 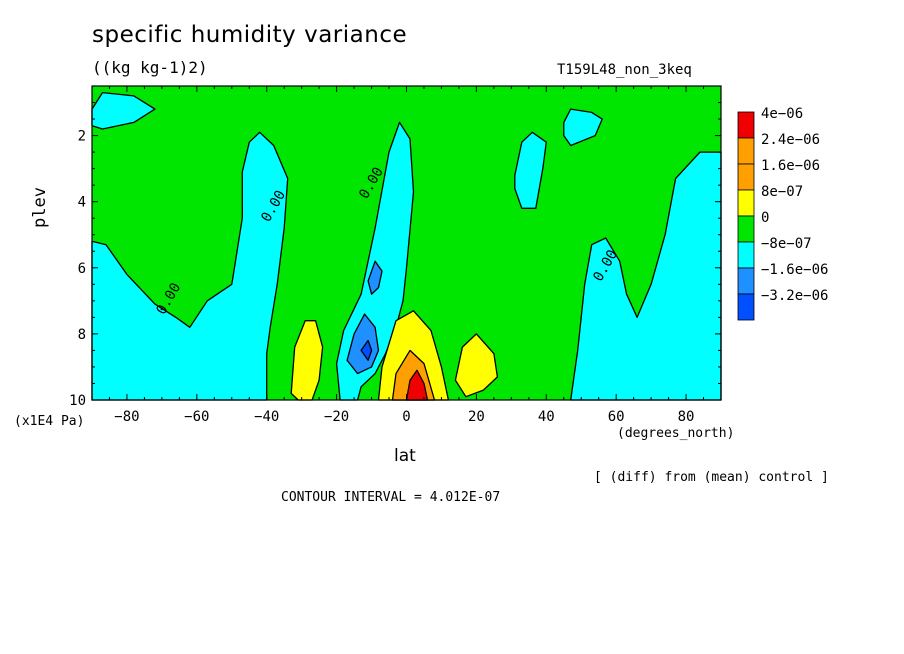 What do you see at coordinates (616, 417) in the screenshot?
I see `x-tick-label: 60` at bounding box center [616, 417].